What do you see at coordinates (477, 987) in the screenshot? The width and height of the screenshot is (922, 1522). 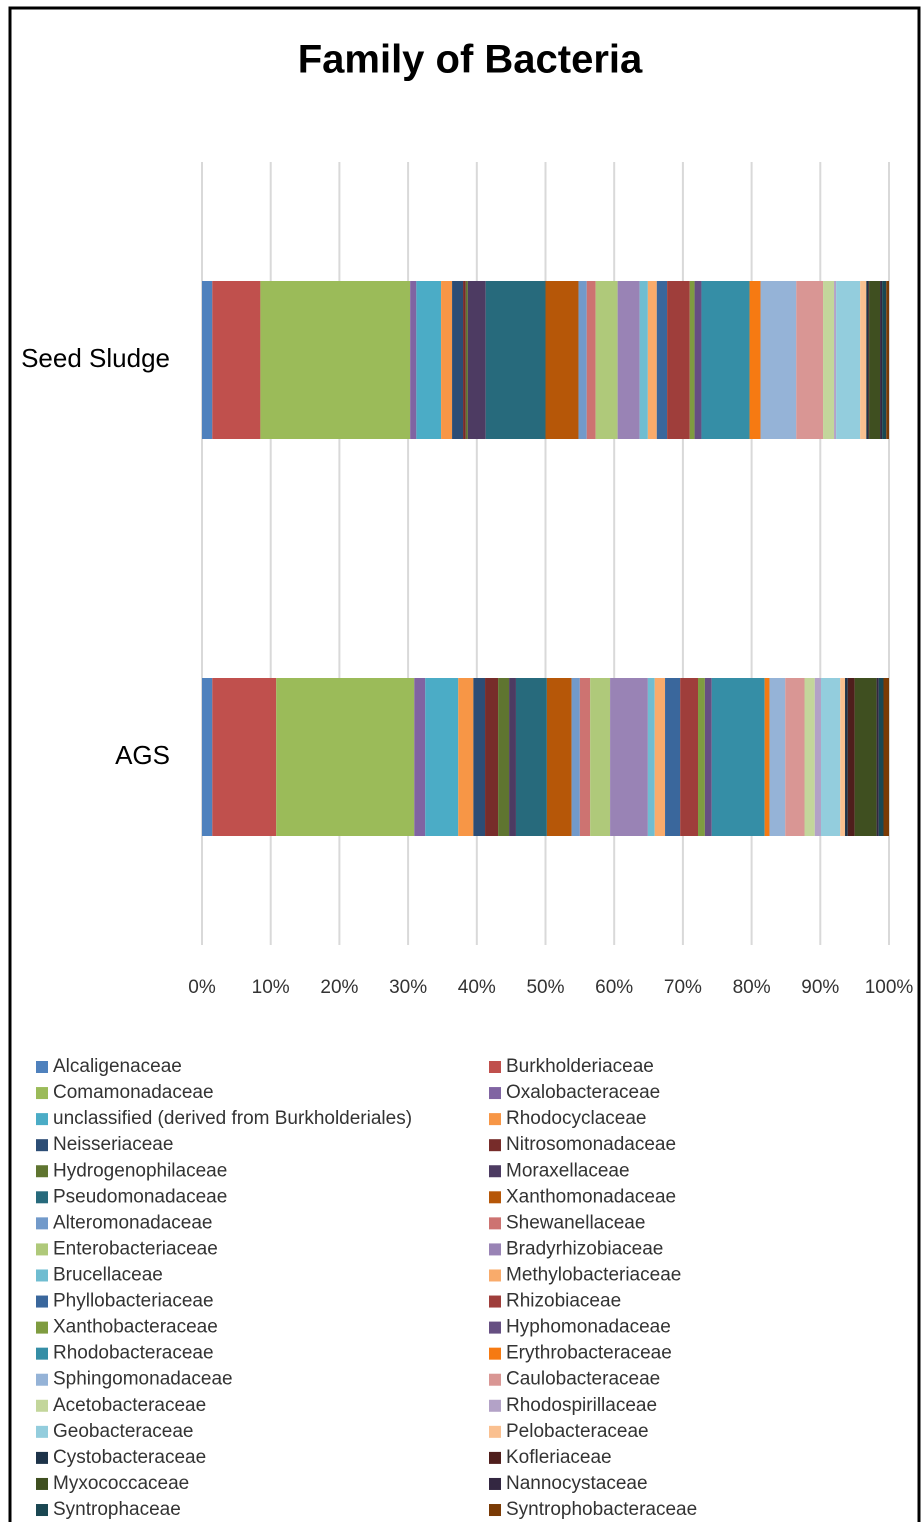 I see `x-tick-label: 40%` at bounding box center [477, 987].